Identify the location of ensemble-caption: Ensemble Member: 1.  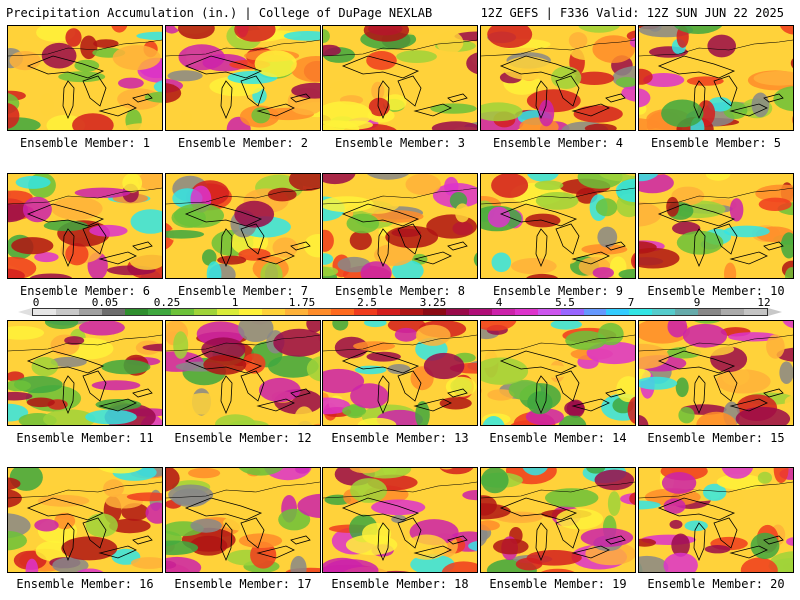
(85, 143).